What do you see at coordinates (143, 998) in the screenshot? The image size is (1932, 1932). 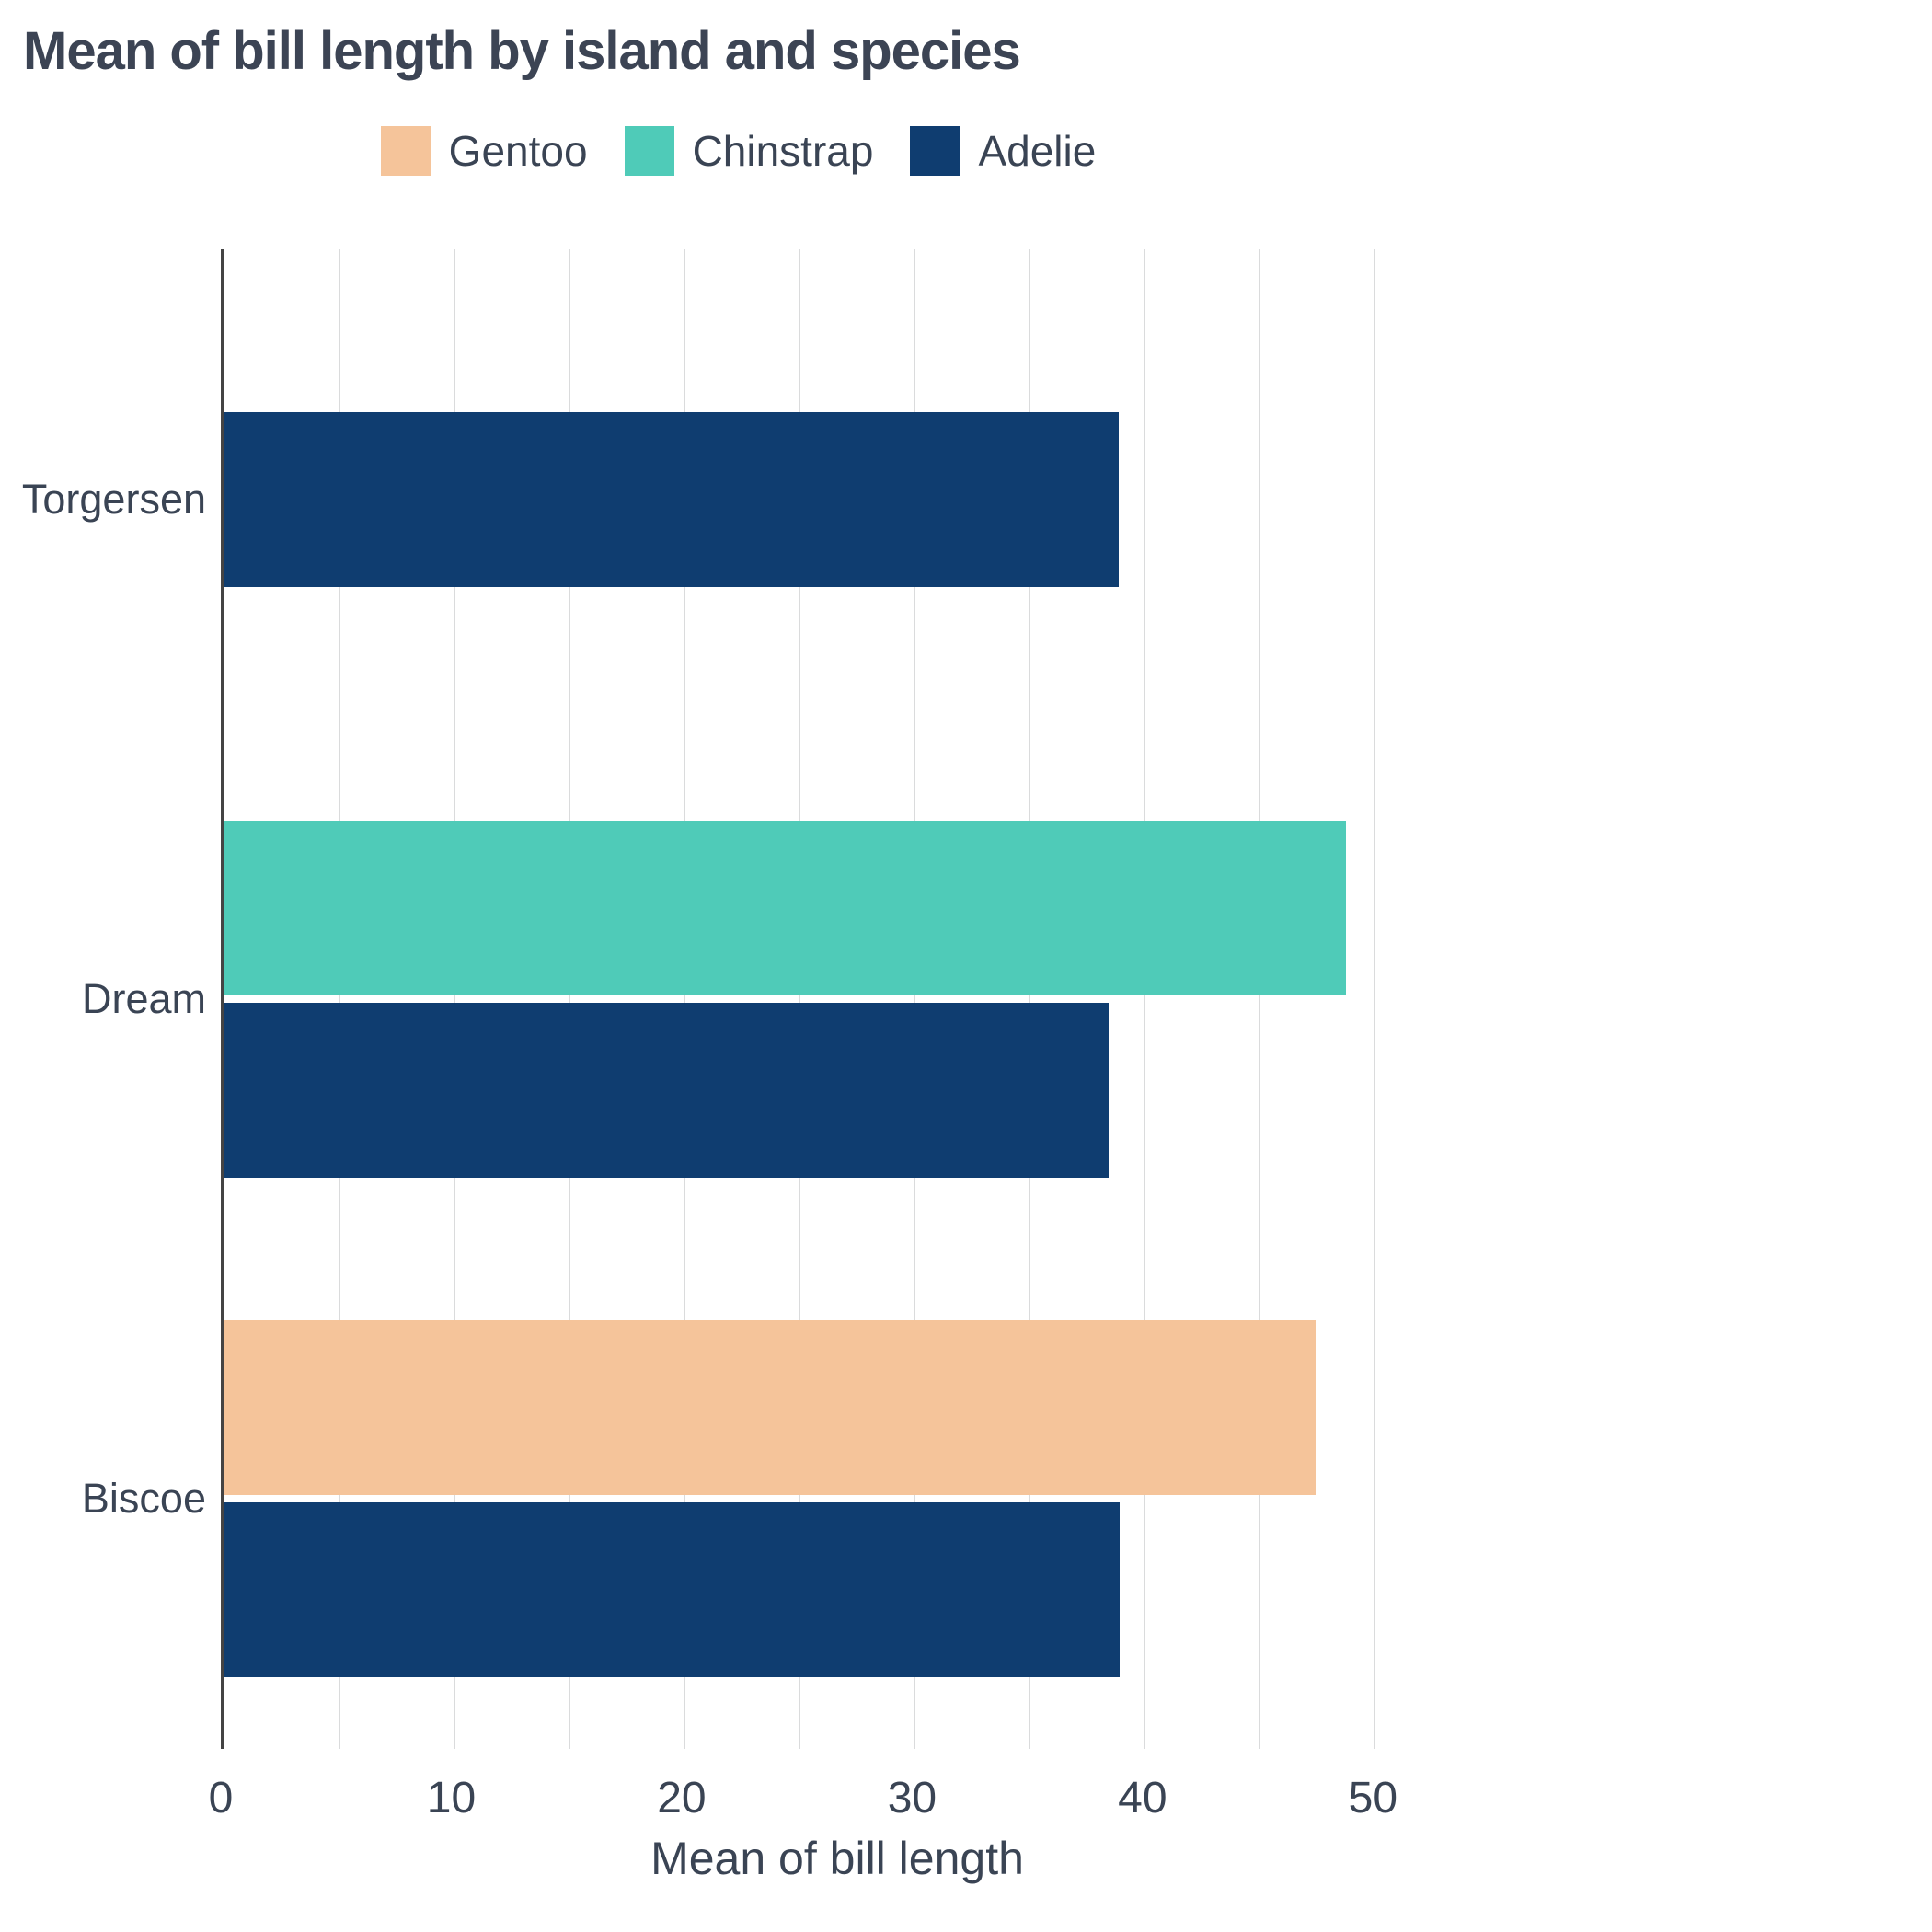 I see `y-axis-label-dream: Dream` at bounding box center [143, 998].